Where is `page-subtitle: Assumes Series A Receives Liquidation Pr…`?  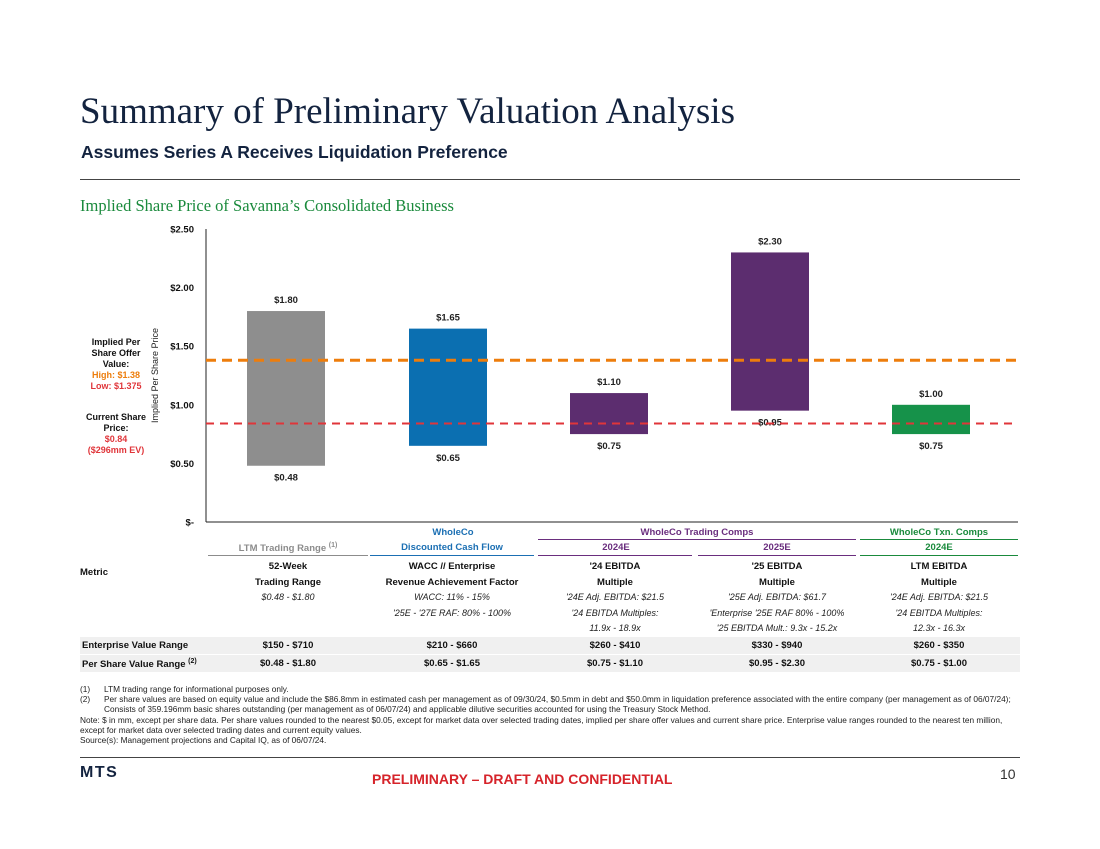 page-subtitle: Assumes Series A Receives Liquidation Pr… is located at coordinates (294, 152).